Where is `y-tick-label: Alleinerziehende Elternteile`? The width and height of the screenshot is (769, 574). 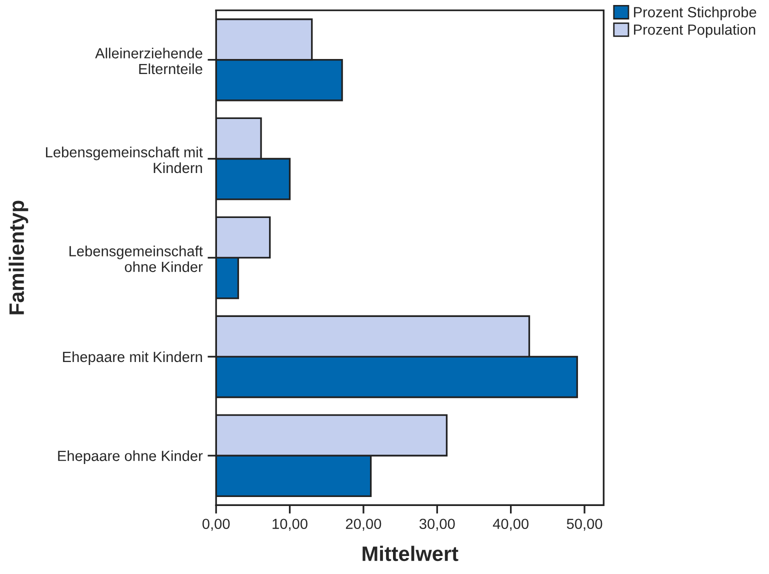 y-tick-label: Alleinerziehende Elternteile is located at coordinates (148, 61).